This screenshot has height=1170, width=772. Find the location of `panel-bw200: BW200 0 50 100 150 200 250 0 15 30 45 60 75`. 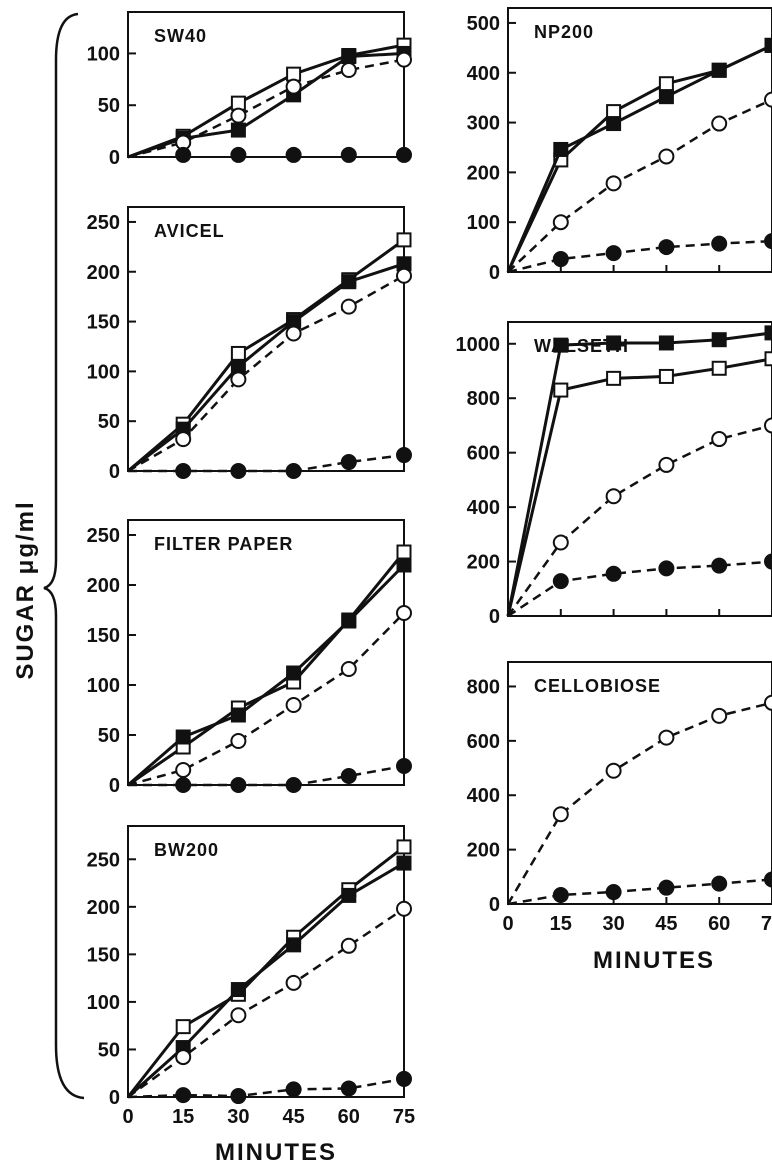

panel-bw200: BW200 0 50 100 150 200 250 0 15 30 45 60 75 is located at coordinates (251, 976).